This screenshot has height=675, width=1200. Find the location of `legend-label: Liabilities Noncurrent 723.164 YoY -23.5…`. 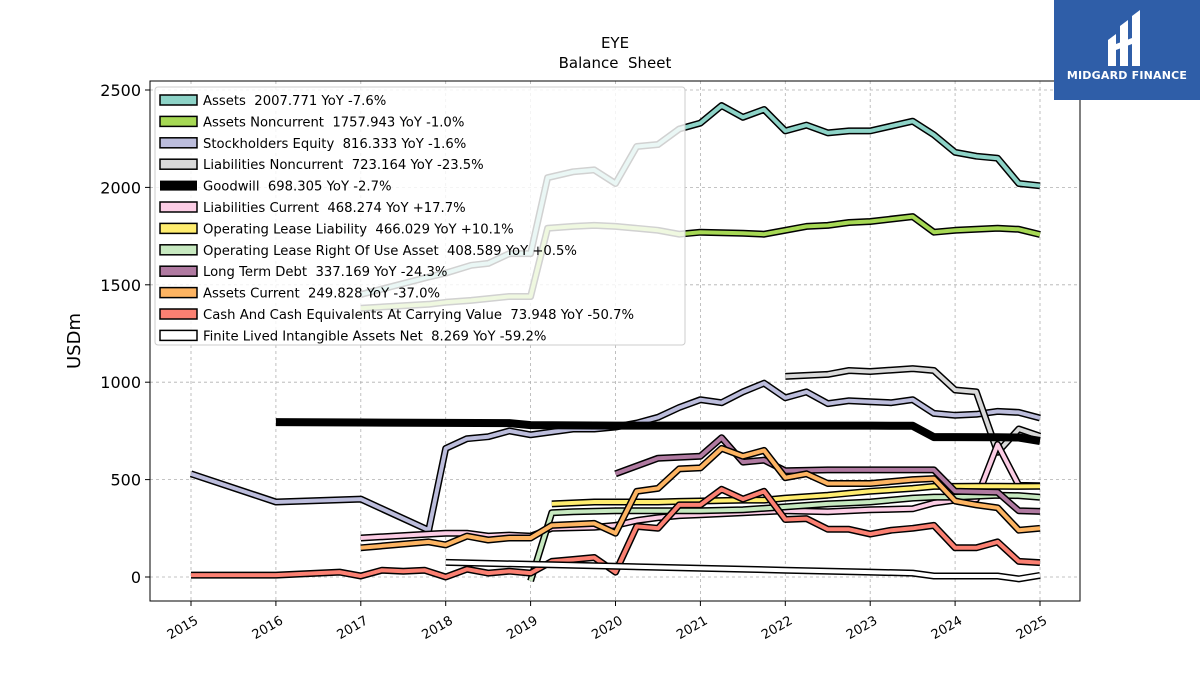

legend-label: Liabilities Noncurrent 723.164 YoY -23.5… is located at coordinates (343, 165).